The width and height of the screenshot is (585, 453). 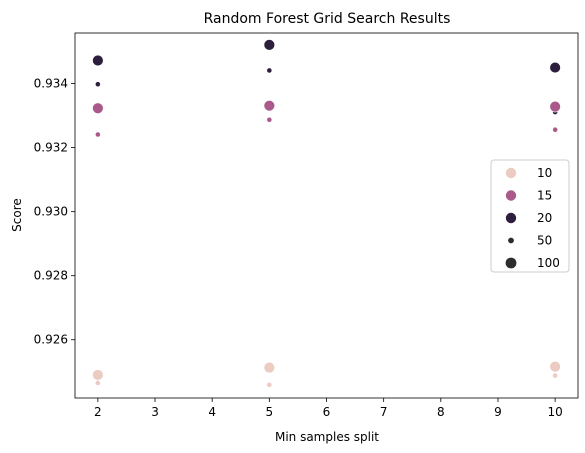 What do you see at coordinates (212, 412) in the screenshot?
I see `x-tick-label: 4` at bounding box center [212, 412].